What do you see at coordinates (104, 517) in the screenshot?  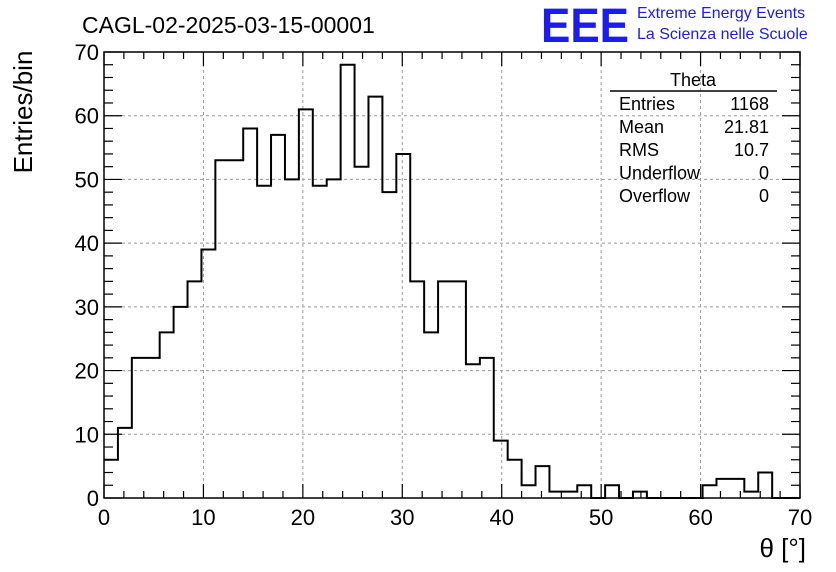 I see `x-tick-label: 0` at bounding box center [104, 517].